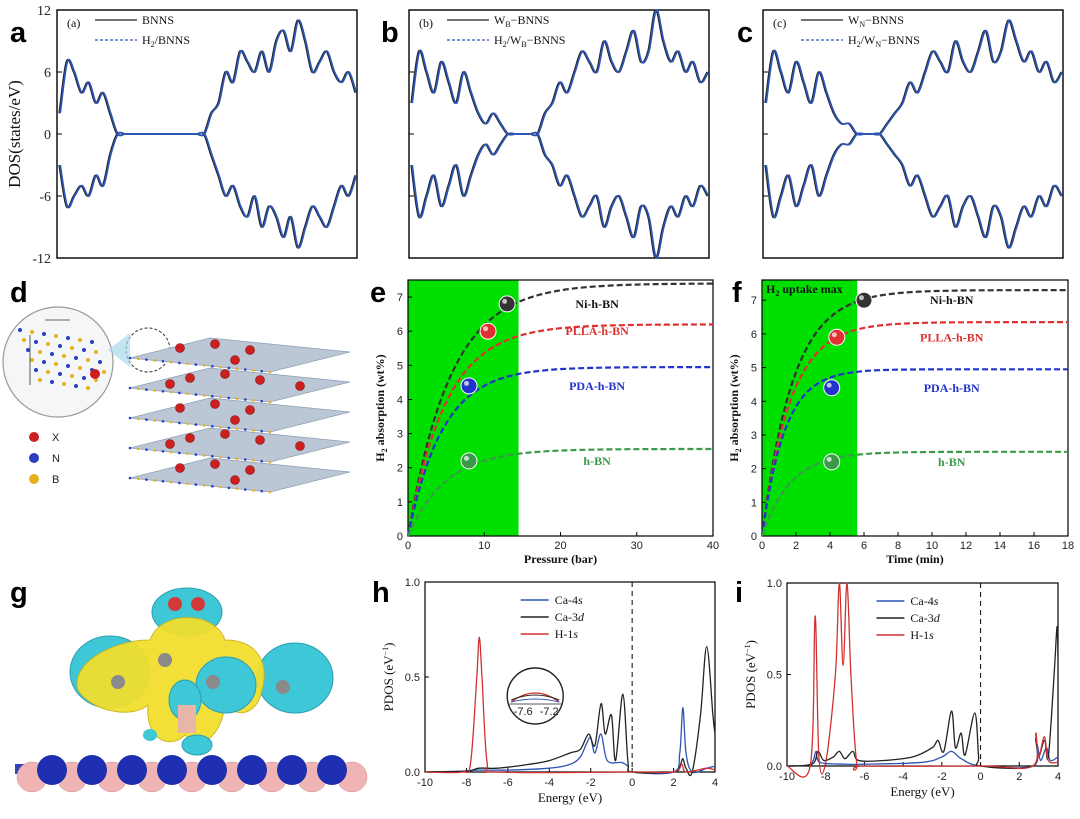 Image resolution: width=1080 pixels, height=819 pixels. What do you see at coordinates (559, 73) in the screenshot?
I see `series-line-WB-BNNS-up` at bounding box center [559, 73].